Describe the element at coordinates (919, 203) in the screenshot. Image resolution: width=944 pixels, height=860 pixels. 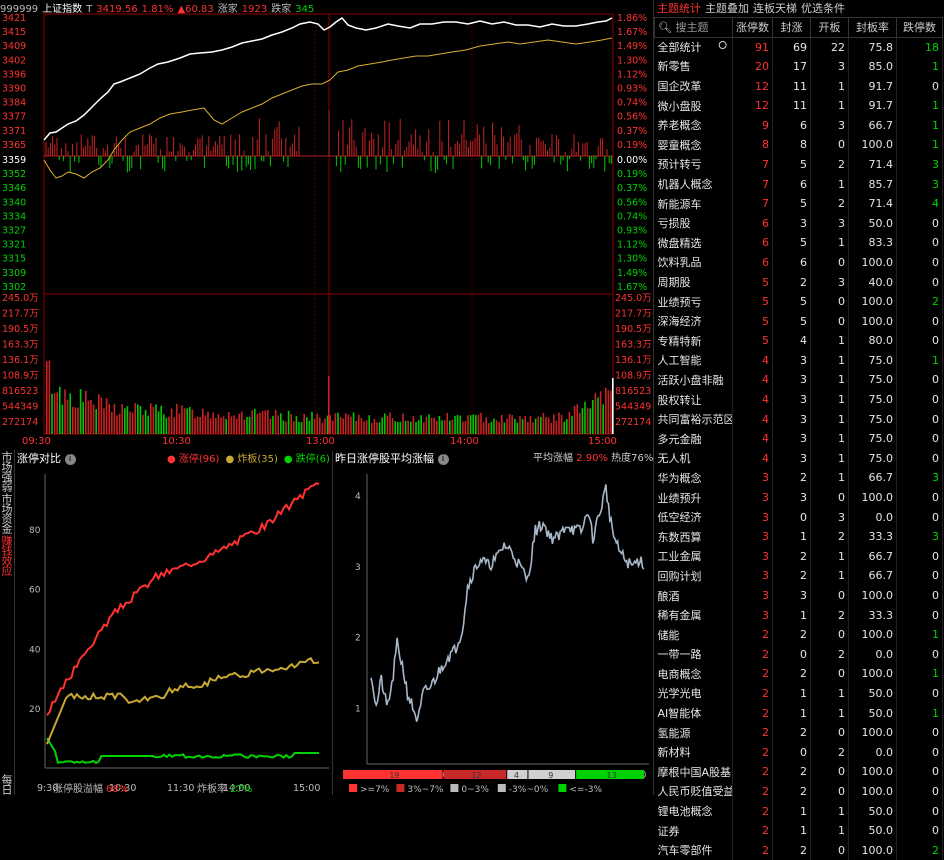
I see `theme-cell: 4` at that location.